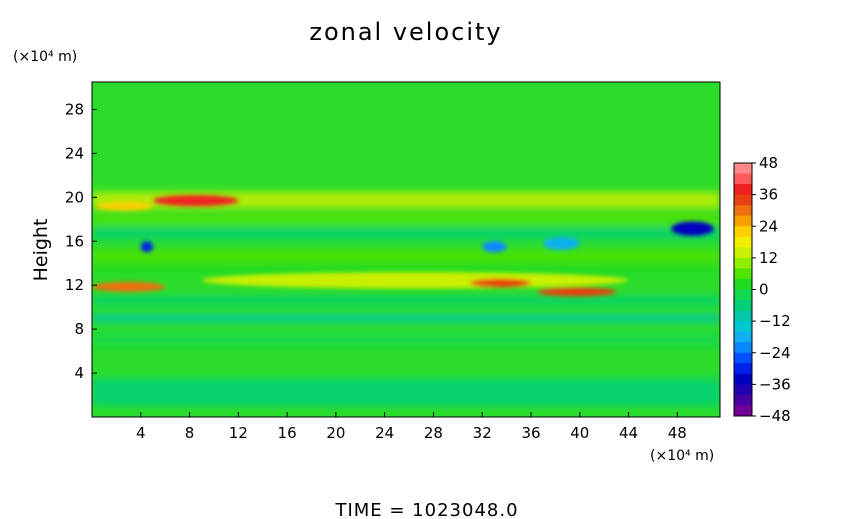 The image size is (854, 519). I want to click on x-tick-label: 40, so click(579, 433).